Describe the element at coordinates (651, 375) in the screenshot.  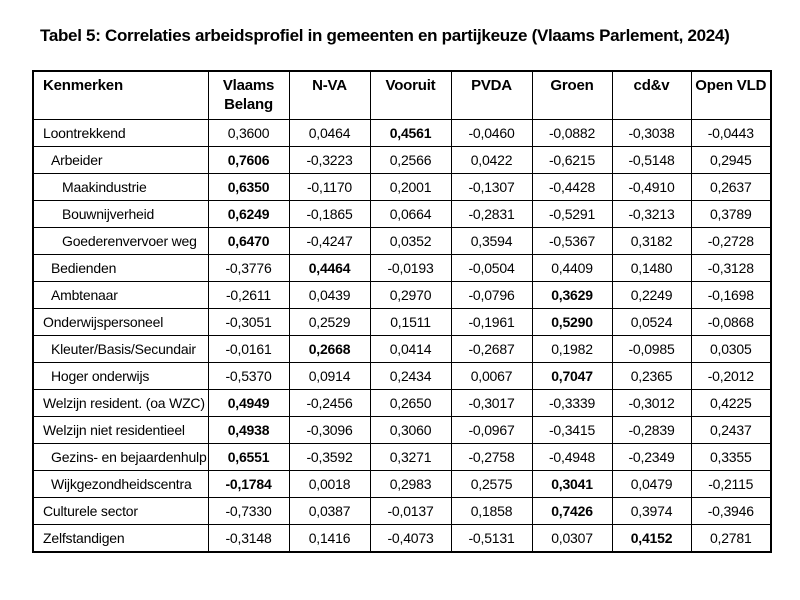
I see `correlation-value: 0,2365` at that location.